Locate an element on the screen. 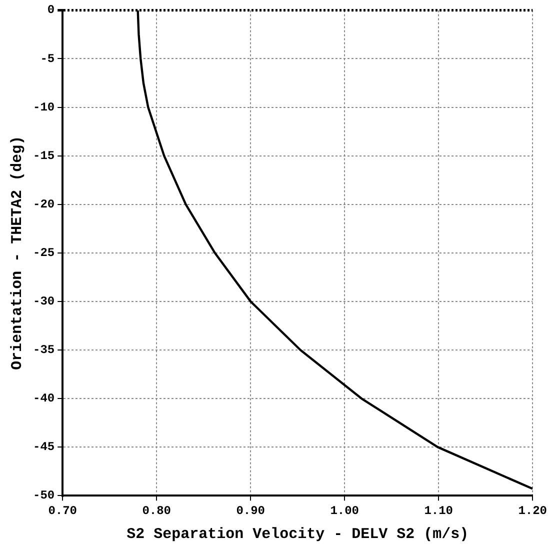  y-tick-label: -5 is located at coordinates (47, 59).